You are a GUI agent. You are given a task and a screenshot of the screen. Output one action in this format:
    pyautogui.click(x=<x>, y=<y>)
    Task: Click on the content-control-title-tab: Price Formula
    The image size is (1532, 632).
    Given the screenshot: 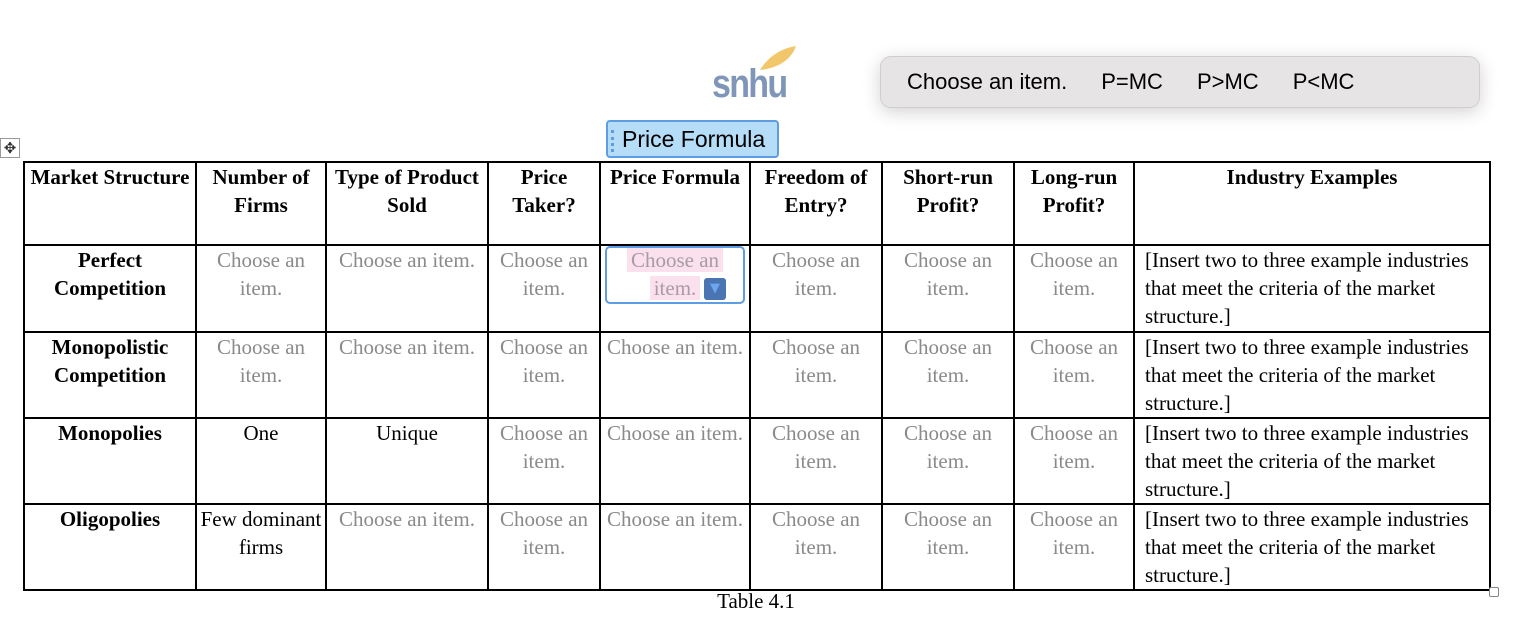 What is the action you would take?
    pyautogui.click(x=692, y=139)
    